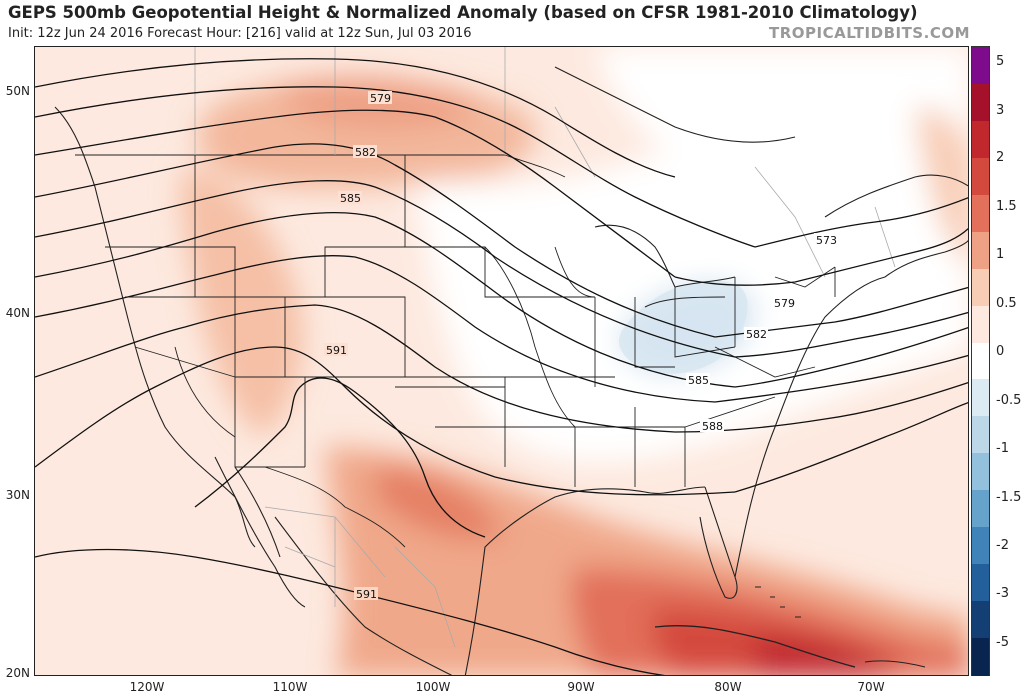 This screenshot has height=696, width=1024. I want to click on colorbar-tick-label: 0.5, so click(1006, 303).